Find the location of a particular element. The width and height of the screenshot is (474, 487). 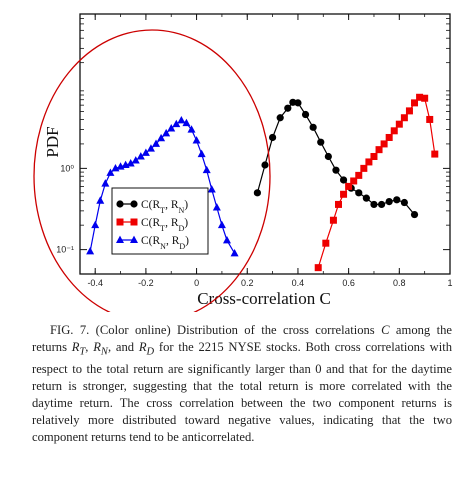

y-axis-label: PDF is located at coordinates (52, 141).